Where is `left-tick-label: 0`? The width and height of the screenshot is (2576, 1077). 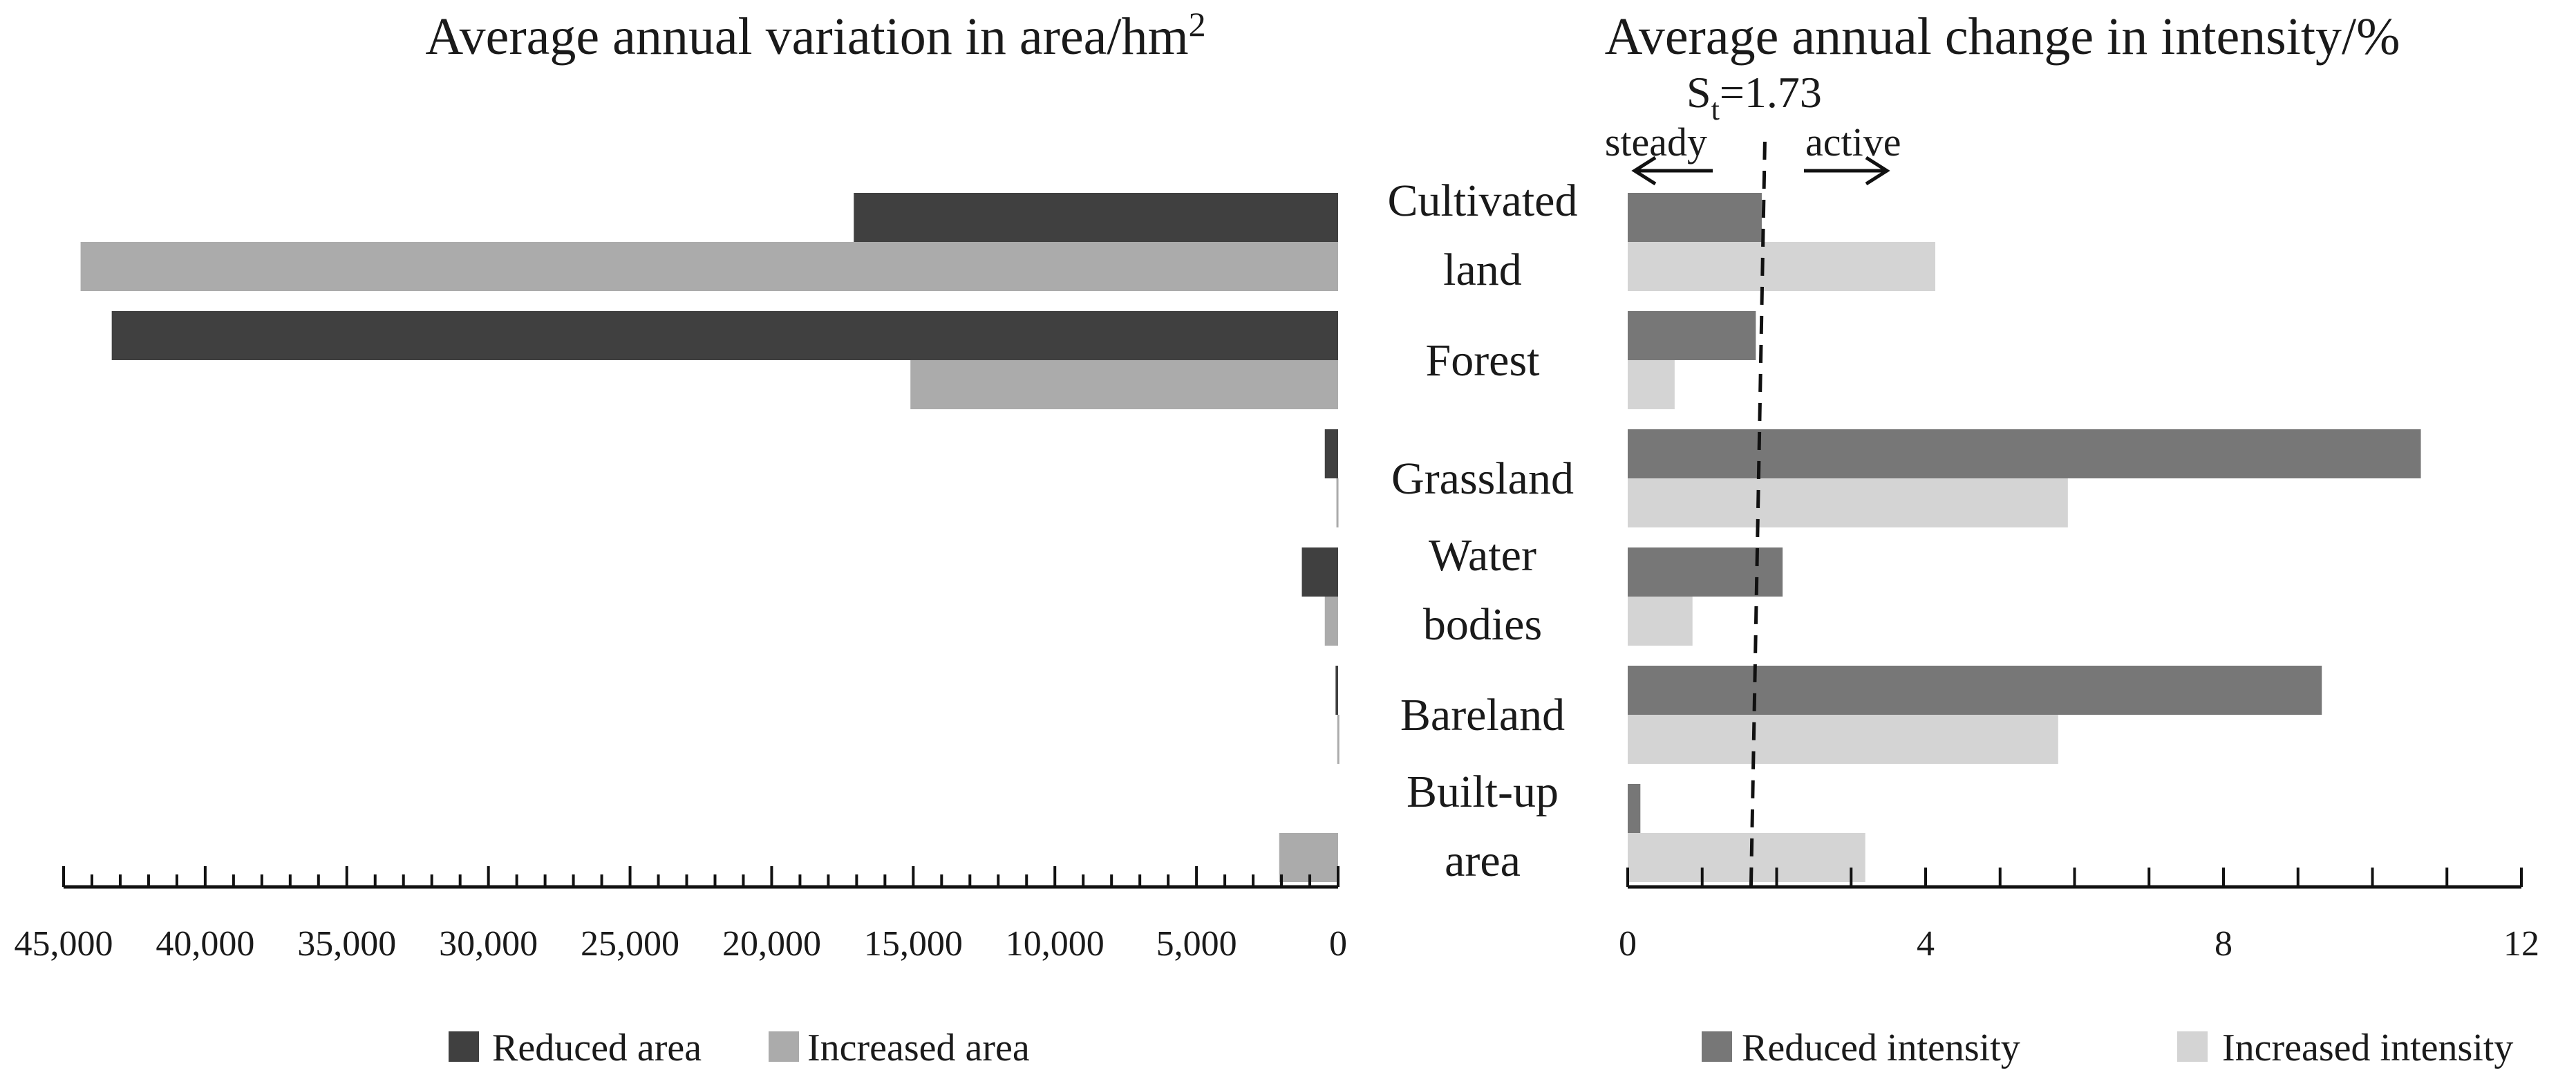 left-tick-label: 0 is located at coordinates (1338, 944).